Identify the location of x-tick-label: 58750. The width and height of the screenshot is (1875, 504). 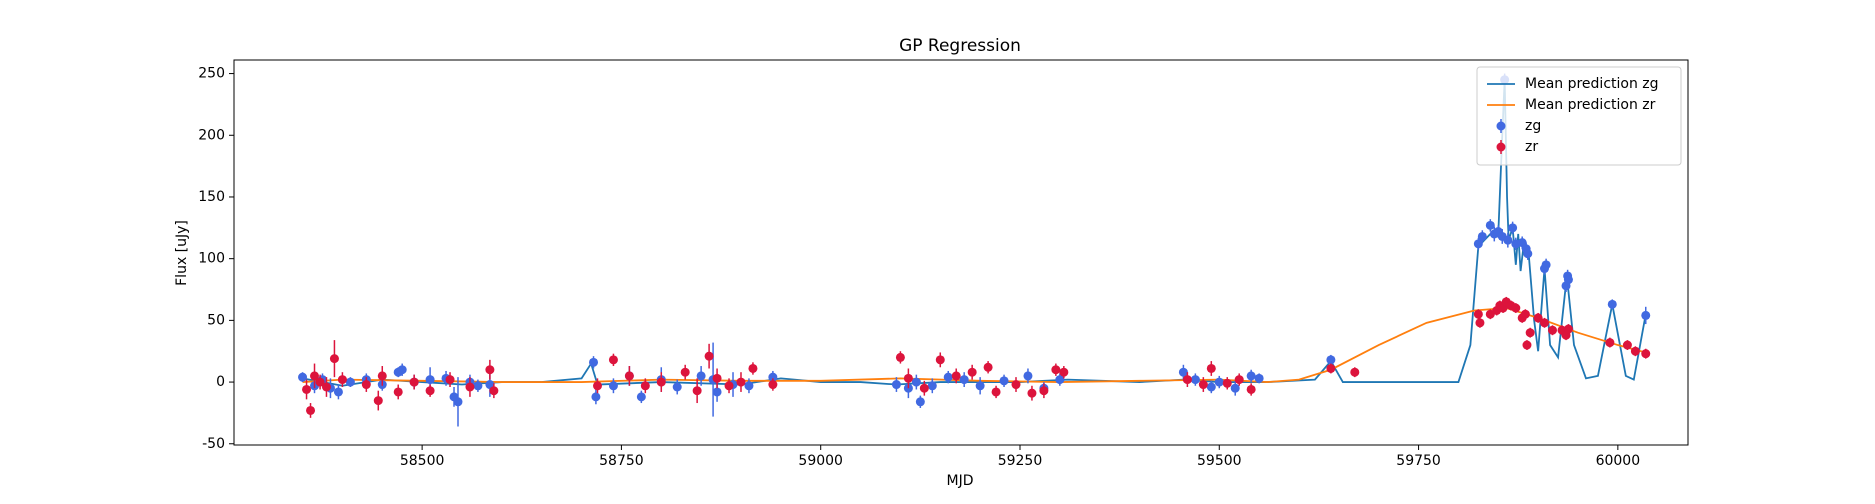
(621, 461).